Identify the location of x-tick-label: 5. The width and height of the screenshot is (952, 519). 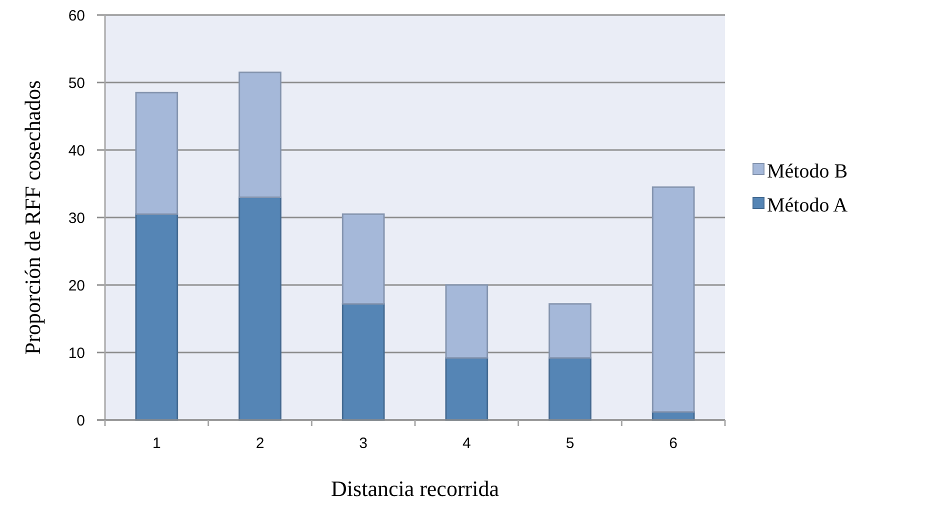
(570, 443).